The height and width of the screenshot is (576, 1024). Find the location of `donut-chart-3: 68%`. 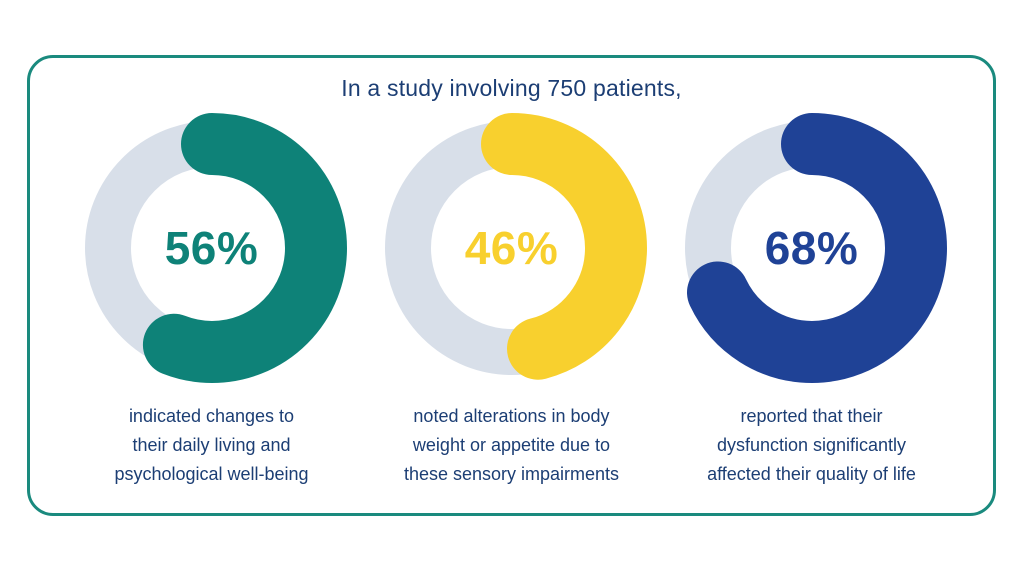

donut-chart-3: 68% is located at coordinates (811, 248).